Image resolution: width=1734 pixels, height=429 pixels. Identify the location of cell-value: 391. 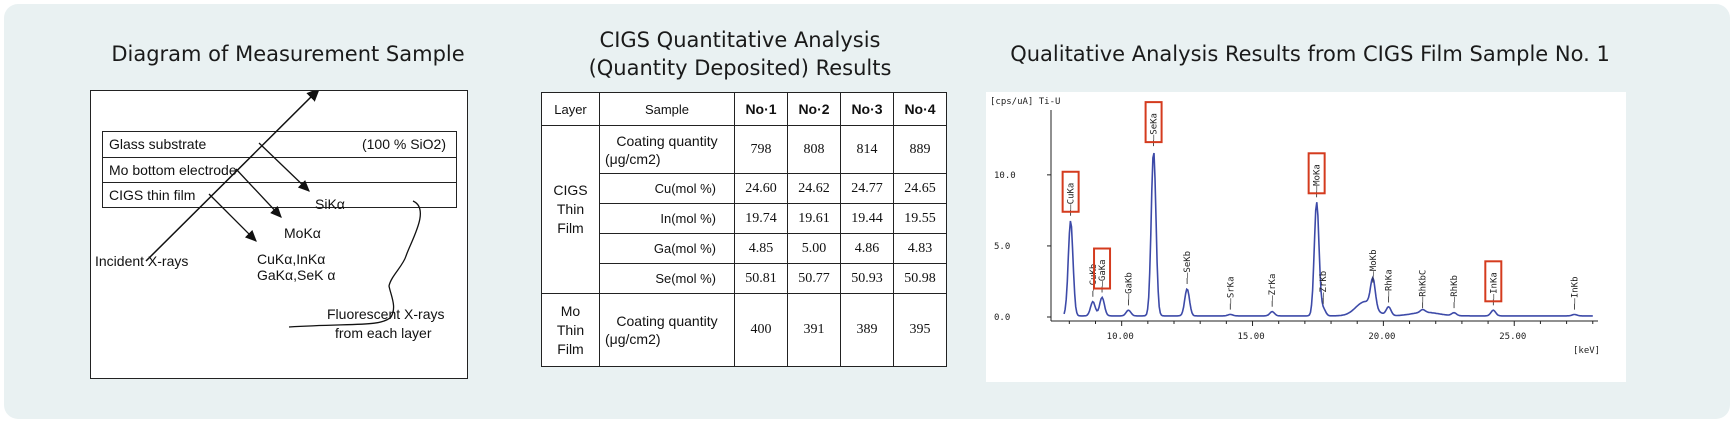
(814, 330).